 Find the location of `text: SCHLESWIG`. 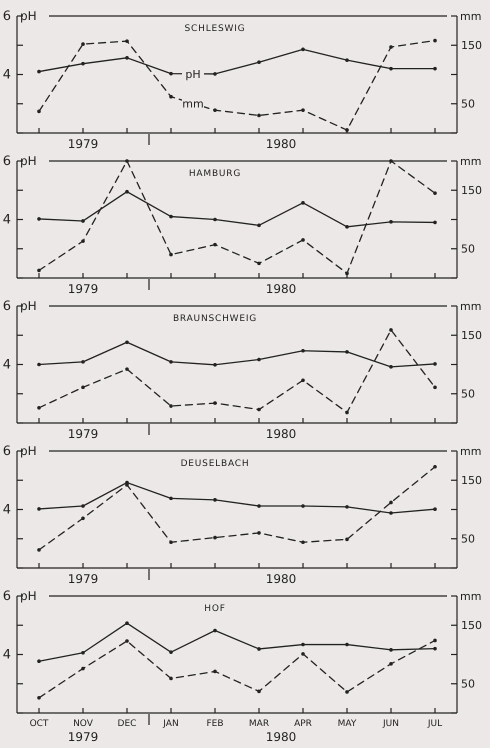

text: SCHLESWIG is located at coordinates (215, 29).